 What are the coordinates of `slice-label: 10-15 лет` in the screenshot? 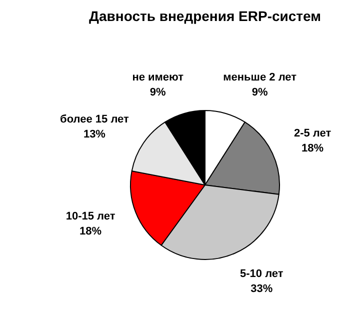 It's located at (91, 216).